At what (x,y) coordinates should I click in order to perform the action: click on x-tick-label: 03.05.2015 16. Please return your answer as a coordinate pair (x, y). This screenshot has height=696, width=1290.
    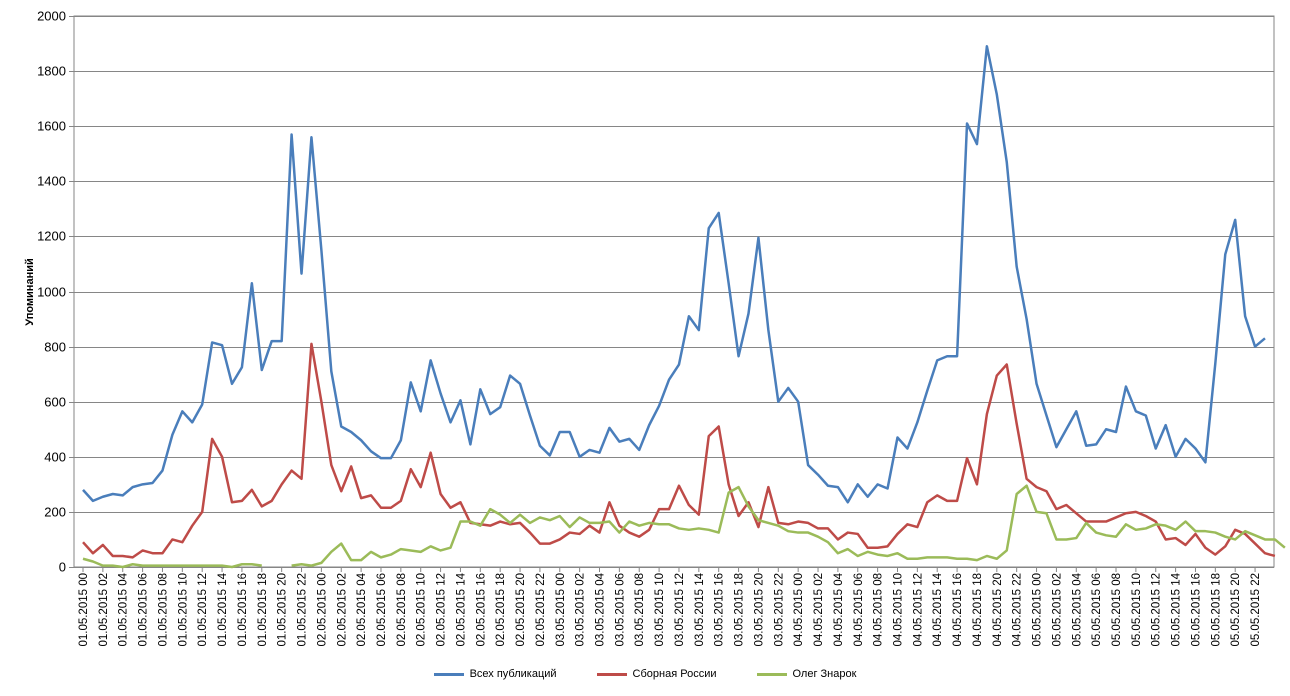
    Looking at the image, I should click on (720, 610).